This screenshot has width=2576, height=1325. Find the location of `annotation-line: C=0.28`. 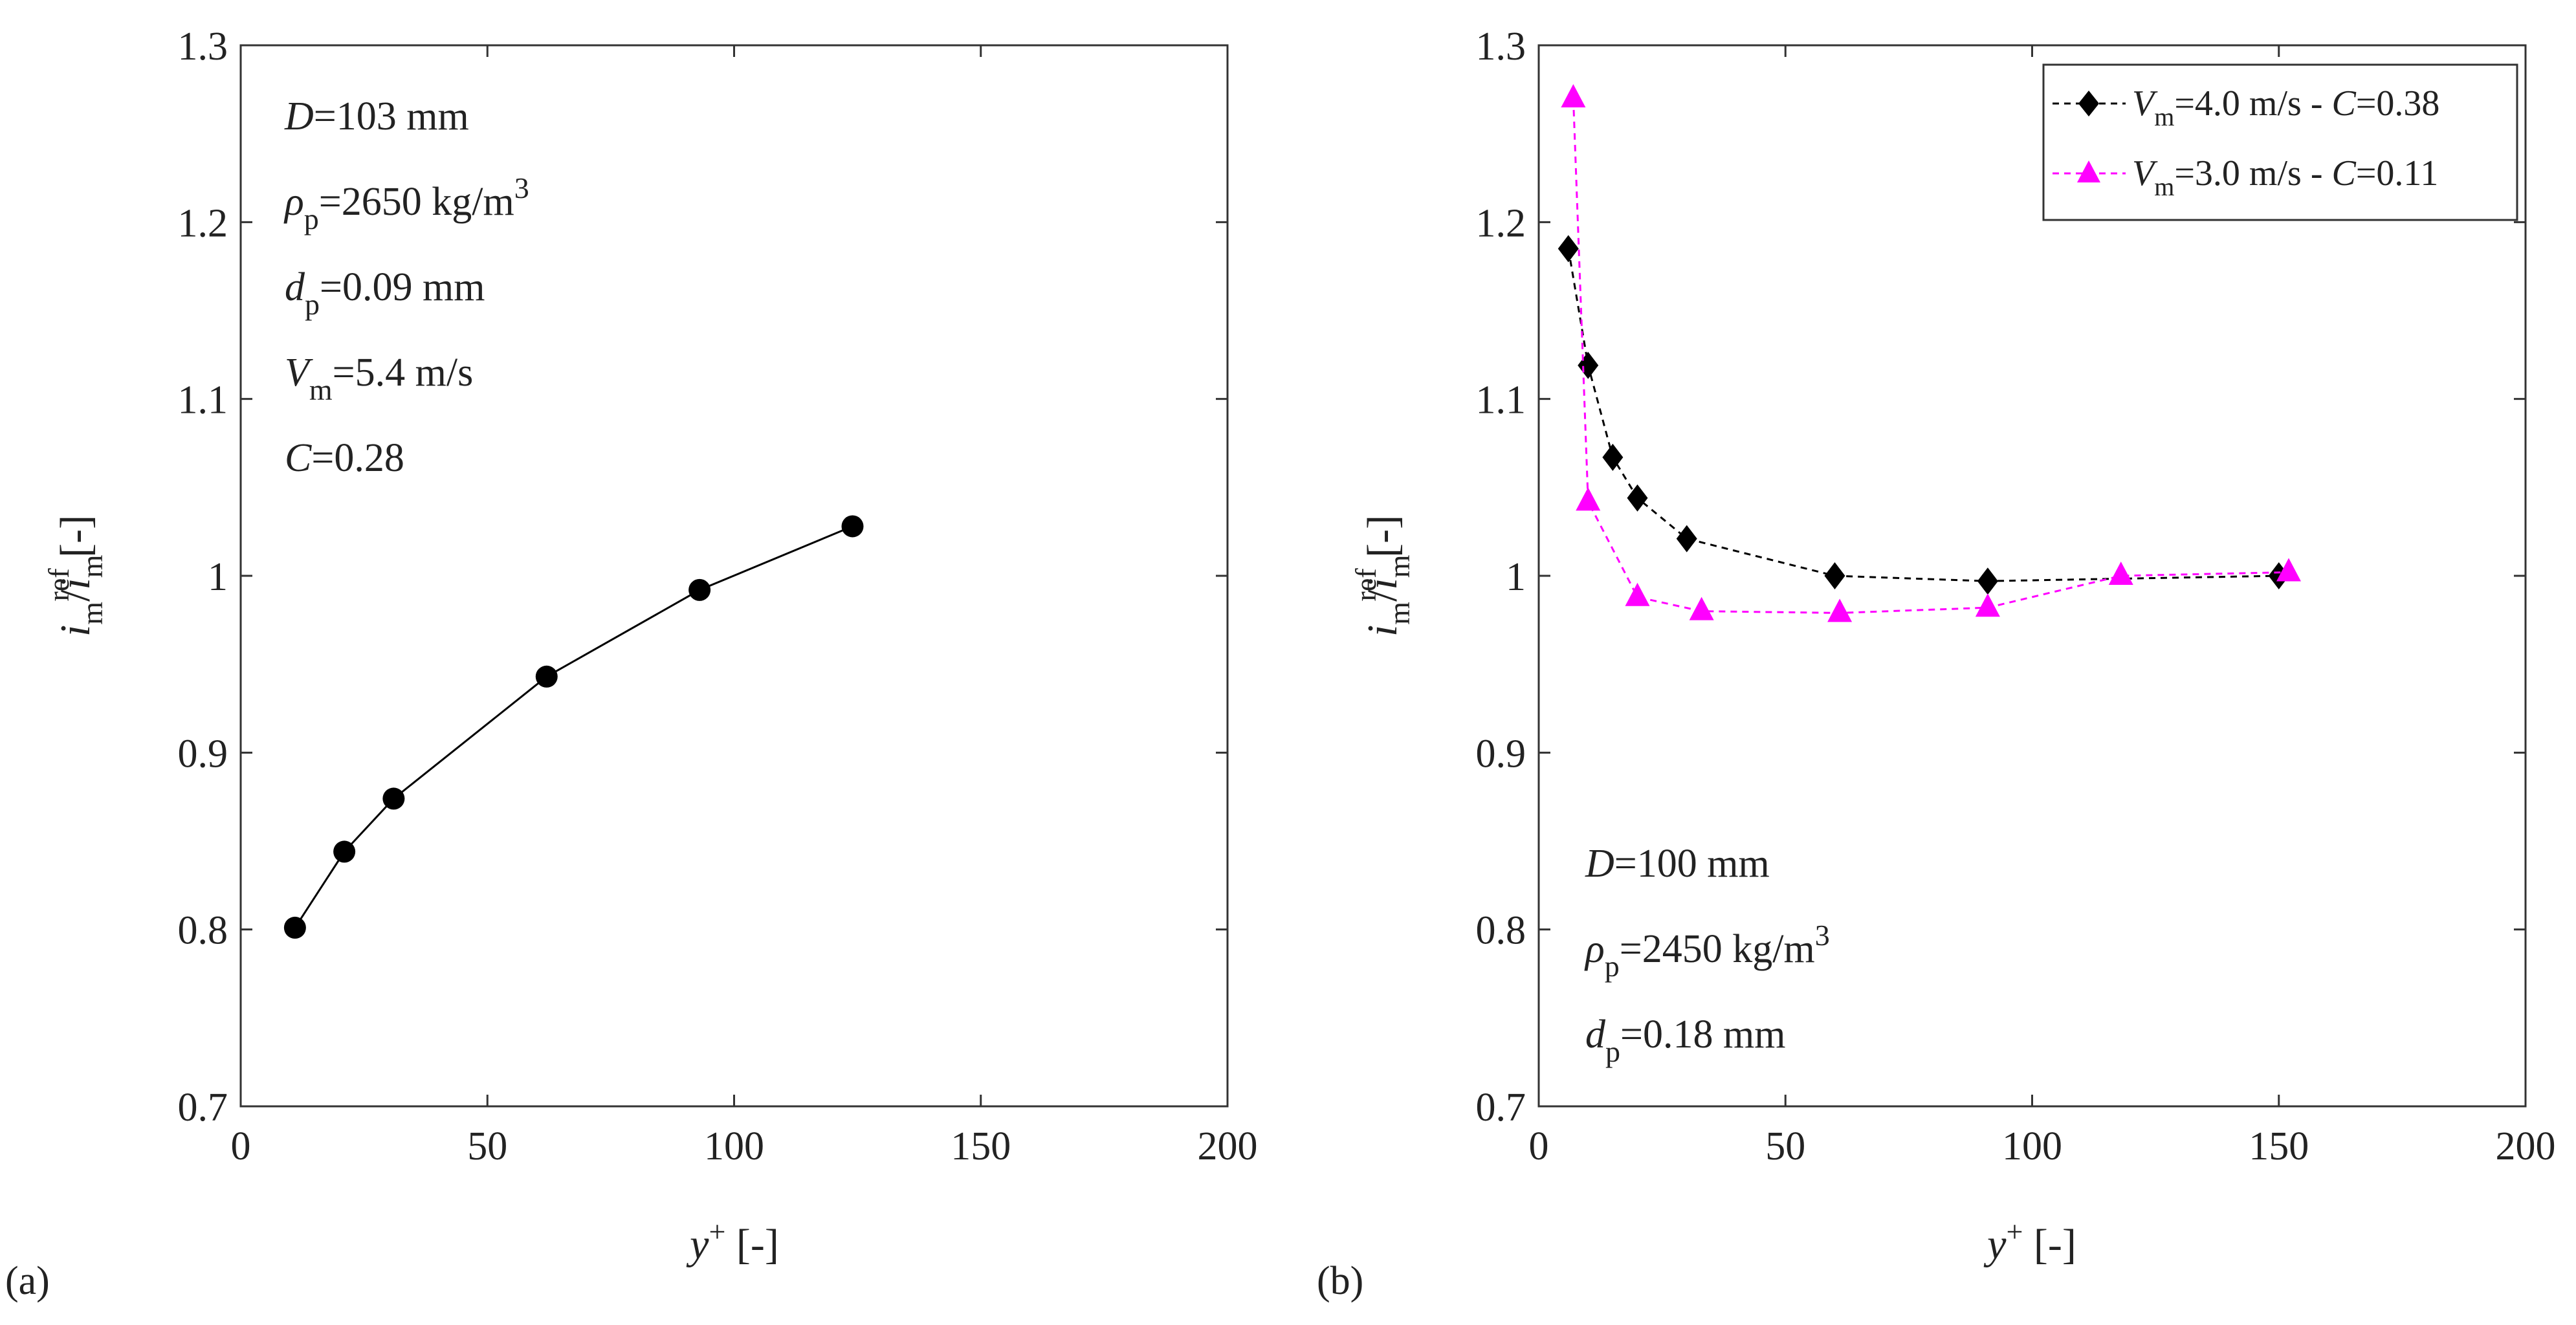

annotation-line: C=0.28 is located at coordinates (345, 458).